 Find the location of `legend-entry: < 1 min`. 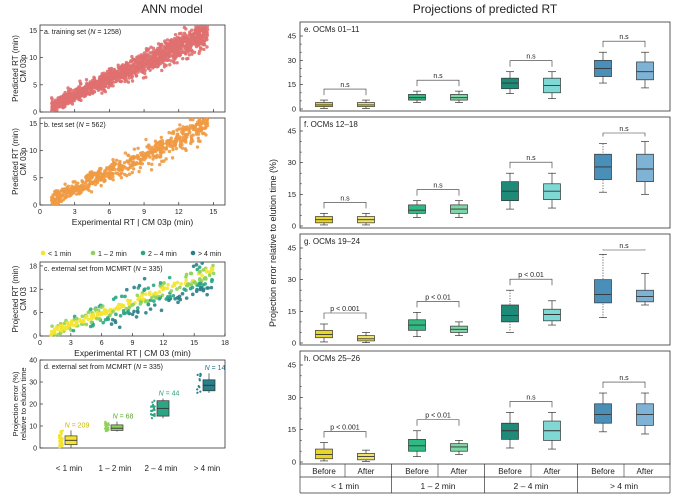

legend-entry: < 1 min is located at coordinates (59, 254).